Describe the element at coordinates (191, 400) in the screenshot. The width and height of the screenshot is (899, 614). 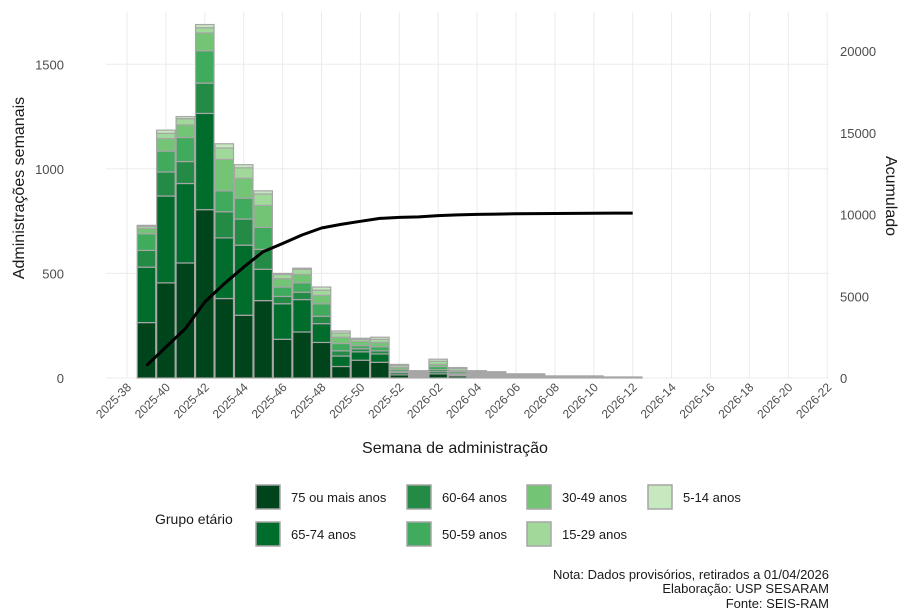
I see `x-tick-label: 2025-42` at that location.